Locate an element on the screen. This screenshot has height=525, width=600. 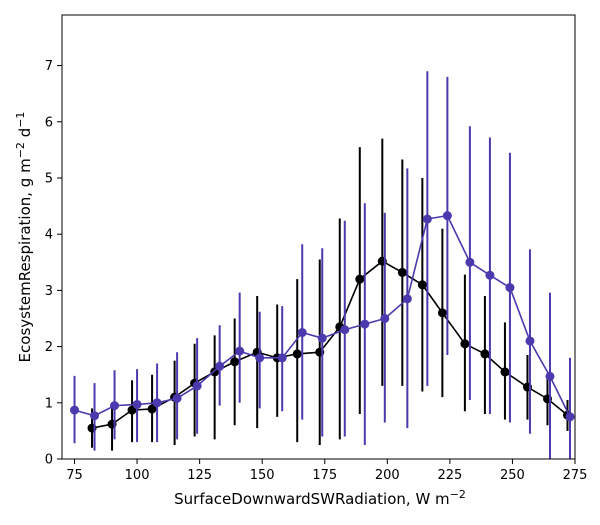
y-axis-label-exponent-1: −2 is located at coordinates (20, 150).